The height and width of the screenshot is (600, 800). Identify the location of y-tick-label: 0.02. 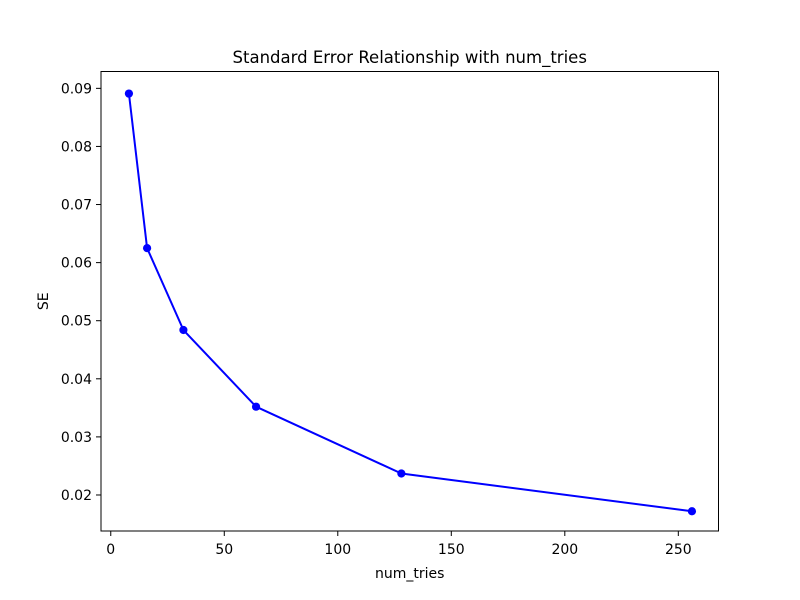
(76, 496).